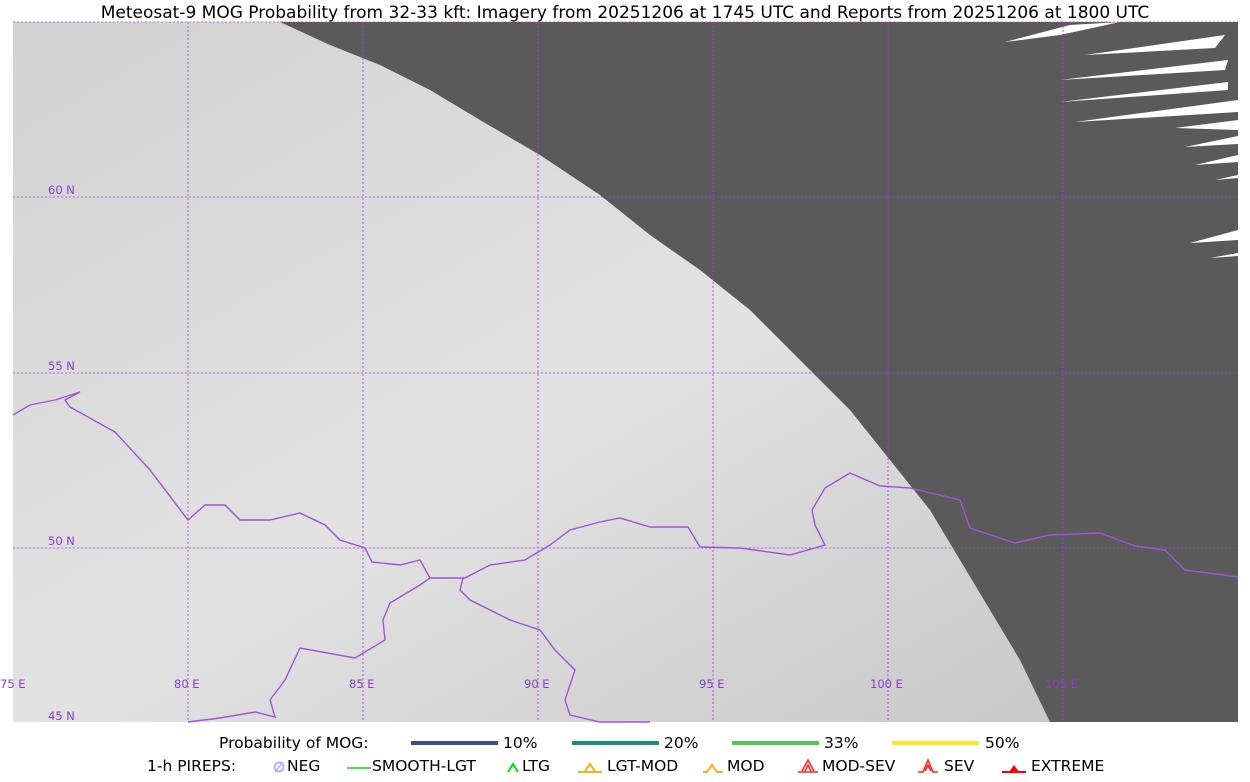  Describe the element at coordinates (886, 684) in the screenshot. I see `lon-label-100e: 100 E` at that location.